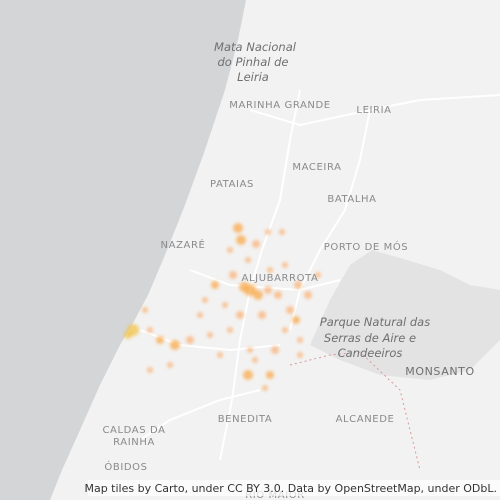 Image resolution: width=500 pixels, height=500 pixels. I want to click on label: Mata Nacional, so click(255, 47).